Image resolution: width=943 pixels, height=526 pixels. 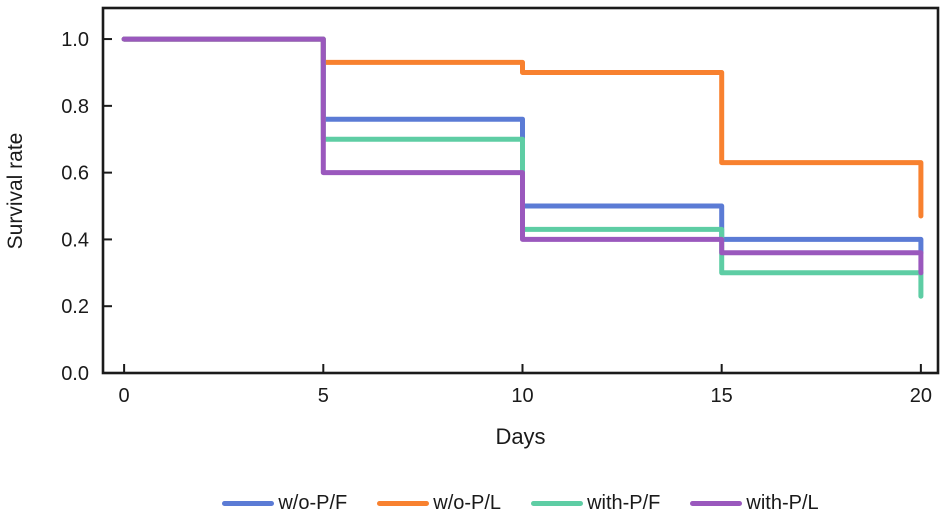 What do you see at coordinates (522, 396) in the screenshot?
I see `x-tick-label: 10` at bounding box center [522, 396].